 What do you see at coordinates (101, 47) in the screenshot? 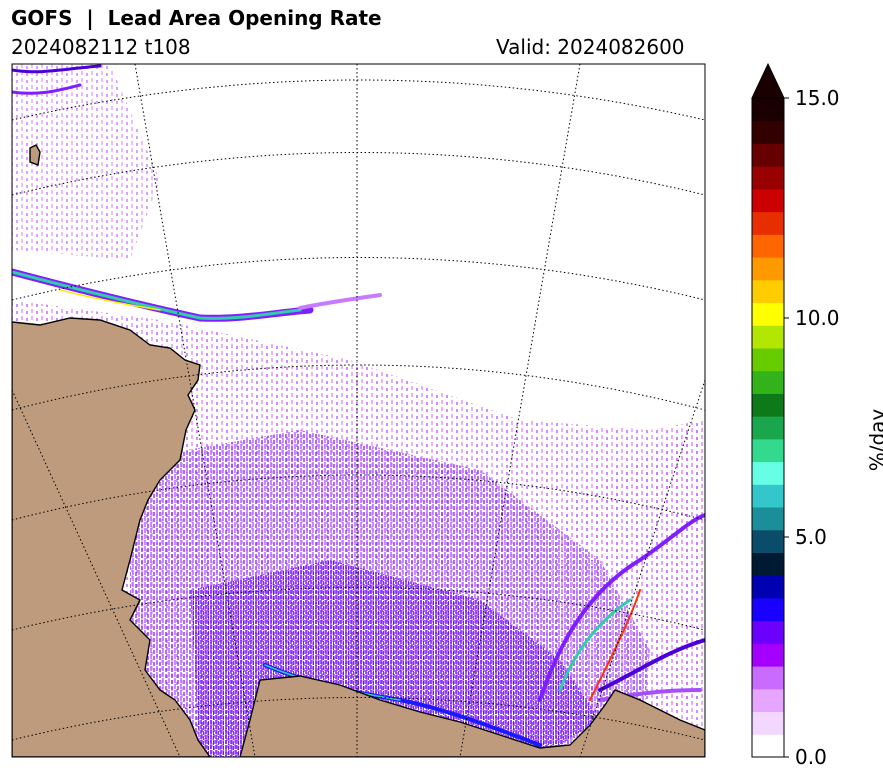
I see `init-time-label: 2024082112 t108` at bounding box center [101, 47].